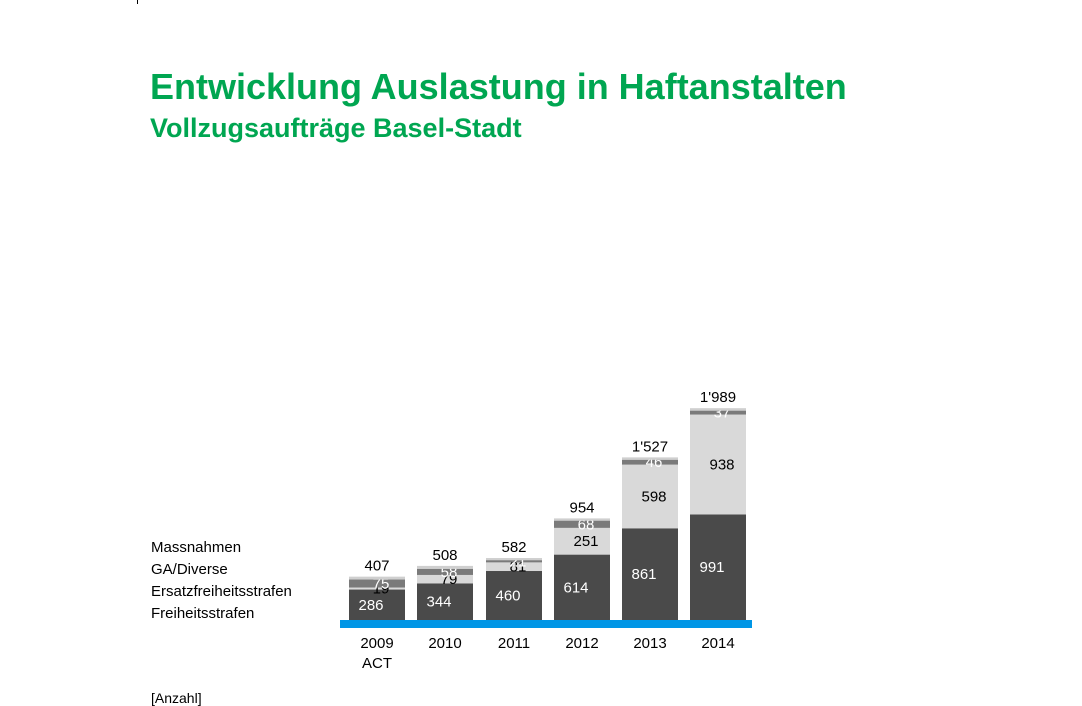  I want to click on data-label: 46, so click(654, 462).